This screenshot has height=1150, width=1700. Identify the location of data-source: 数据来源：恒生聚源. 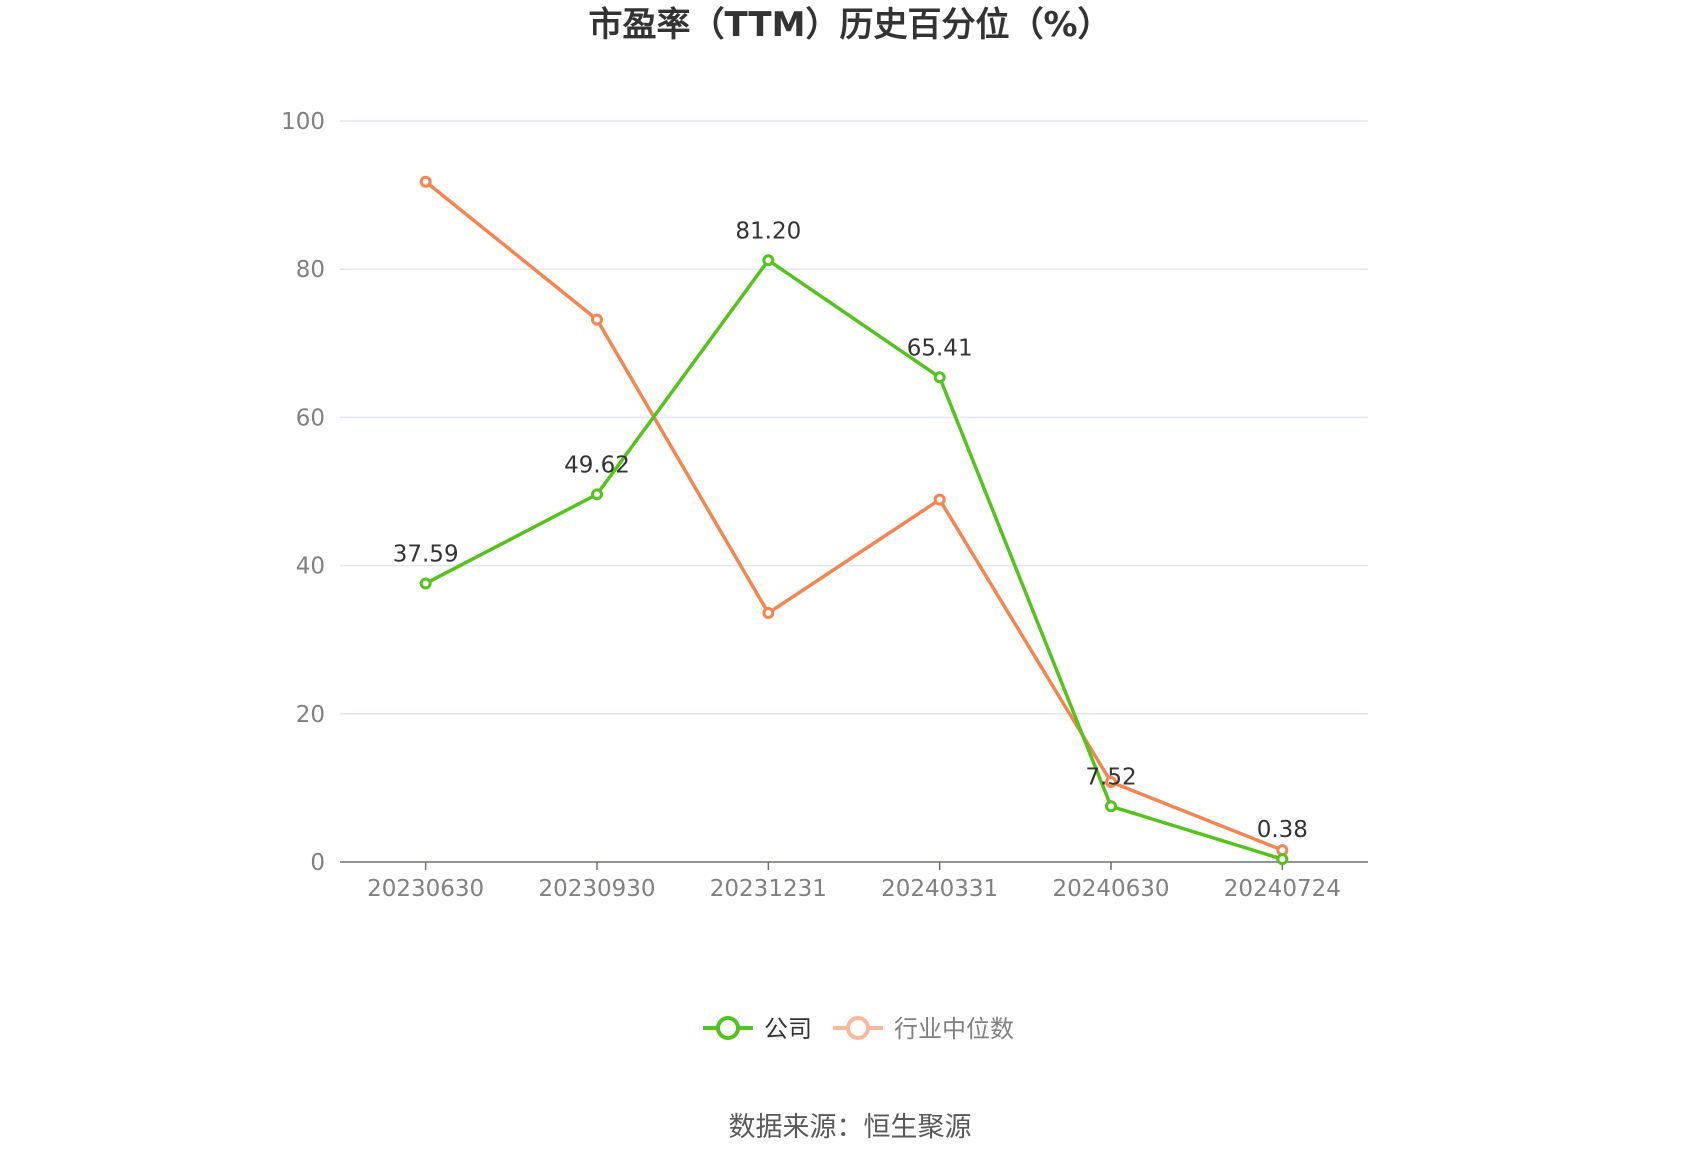
(850, 1127).